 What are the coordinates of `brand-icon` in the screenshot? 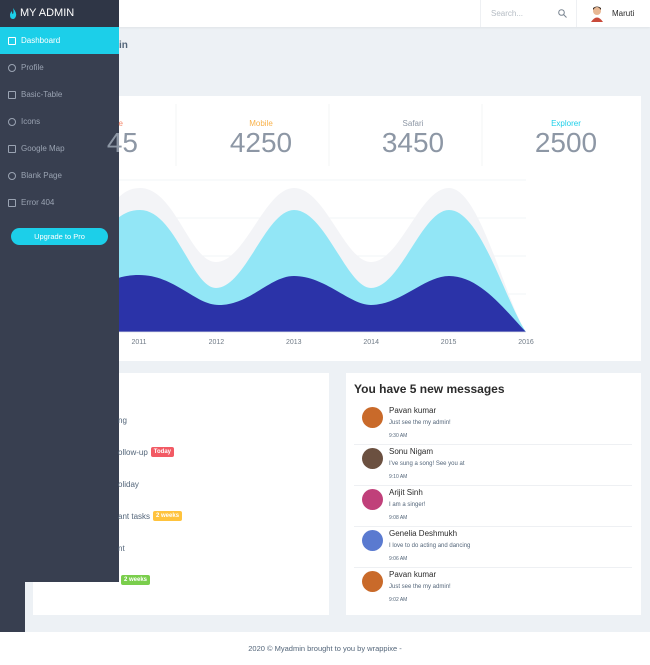 It's located at (13, 13).